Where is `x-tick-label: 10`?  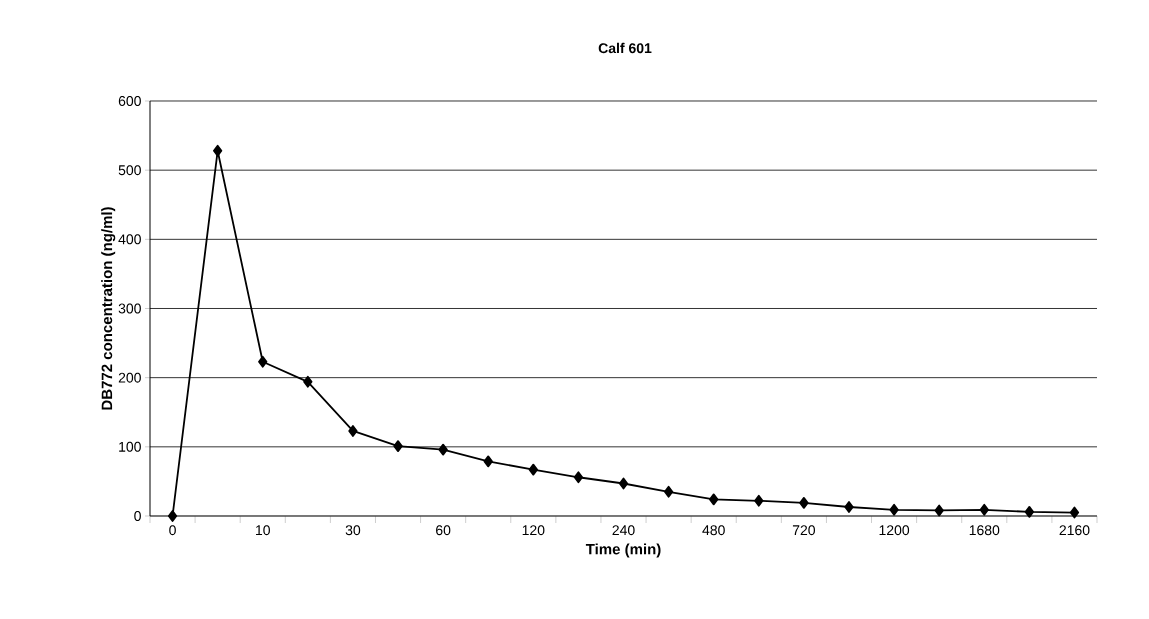 x-tick-label: 10 is located at coordinates (263, 530).